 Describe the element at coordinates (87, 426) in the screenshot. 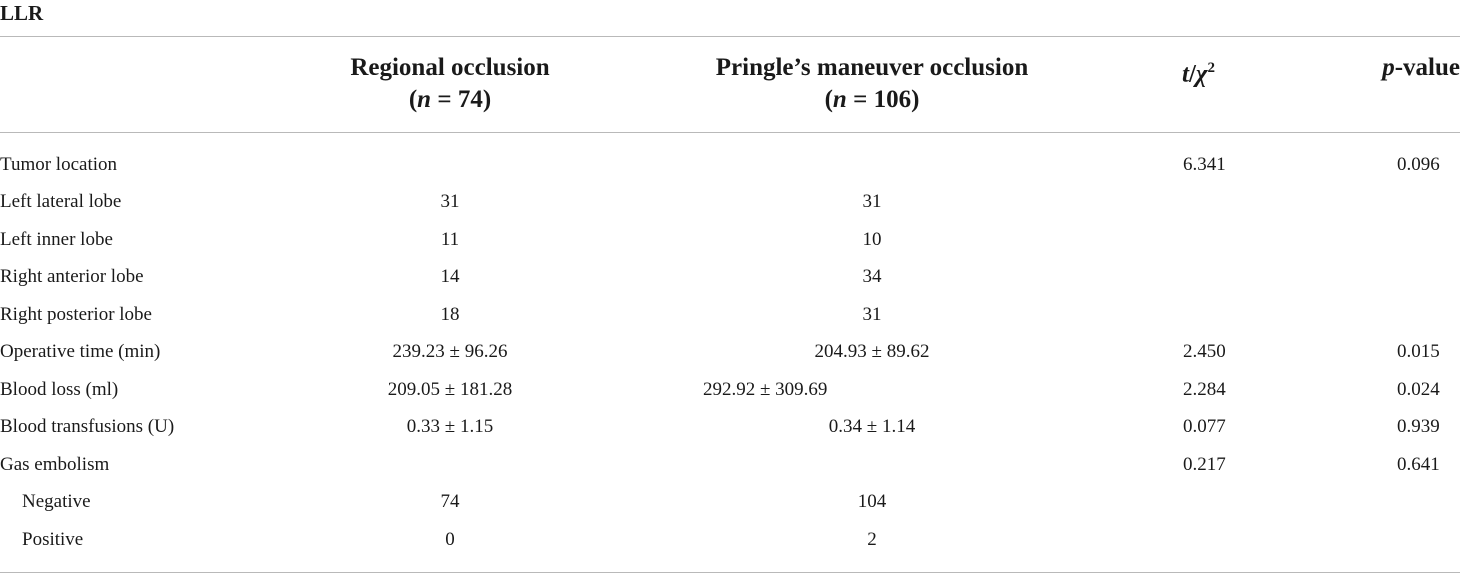

I see `row-label: Blood transfusions (U)` at that location.